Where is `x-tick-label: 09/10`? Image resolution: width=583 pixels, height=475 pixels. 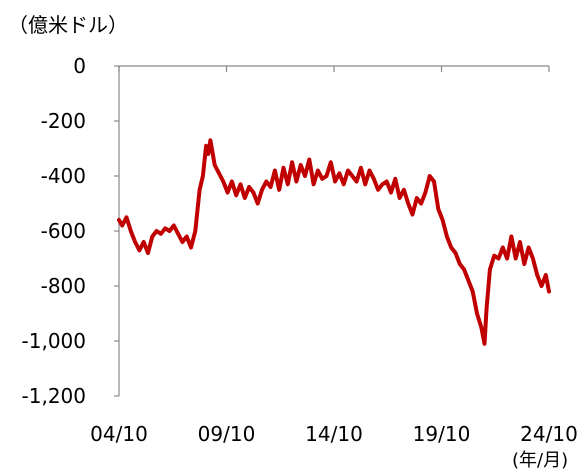 x-tick-label: 09/10 is located at coordinates (227, 434).